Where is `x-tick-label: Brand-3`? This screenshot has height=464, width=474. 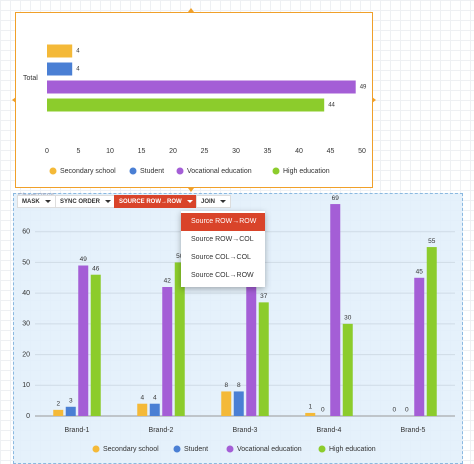 x-tick-label: Brand-3 is located at coordinates (245, 430).